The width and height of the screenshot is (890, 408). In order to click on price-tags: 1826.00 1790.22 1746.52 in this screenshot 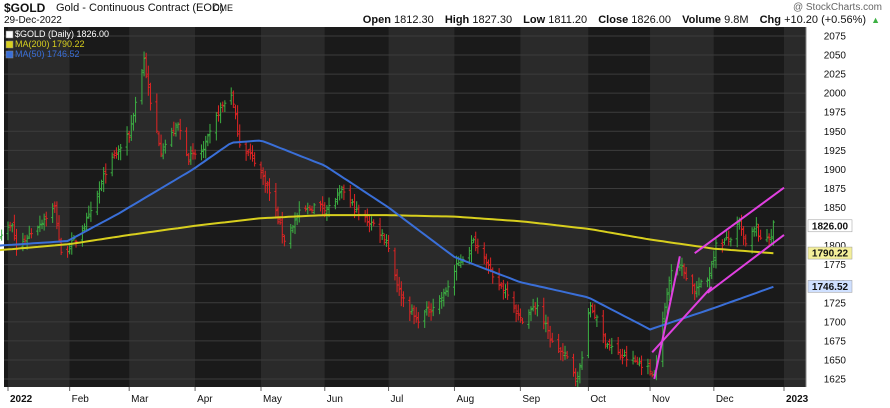, I will do `click(830, 256)`.